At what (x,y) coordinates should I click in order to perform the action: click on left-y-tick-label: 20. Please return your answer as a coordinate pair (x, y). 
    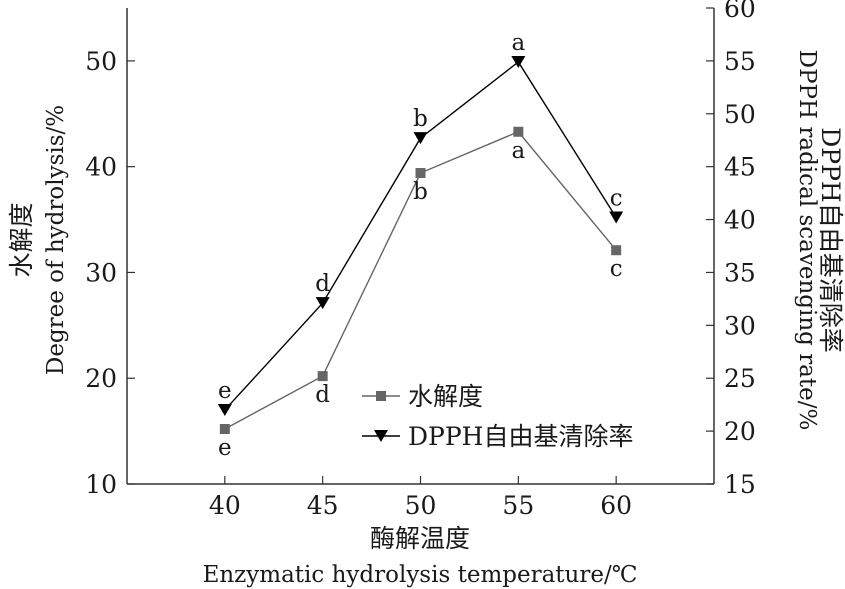
    Looking at the image, I should click on (101, 378).